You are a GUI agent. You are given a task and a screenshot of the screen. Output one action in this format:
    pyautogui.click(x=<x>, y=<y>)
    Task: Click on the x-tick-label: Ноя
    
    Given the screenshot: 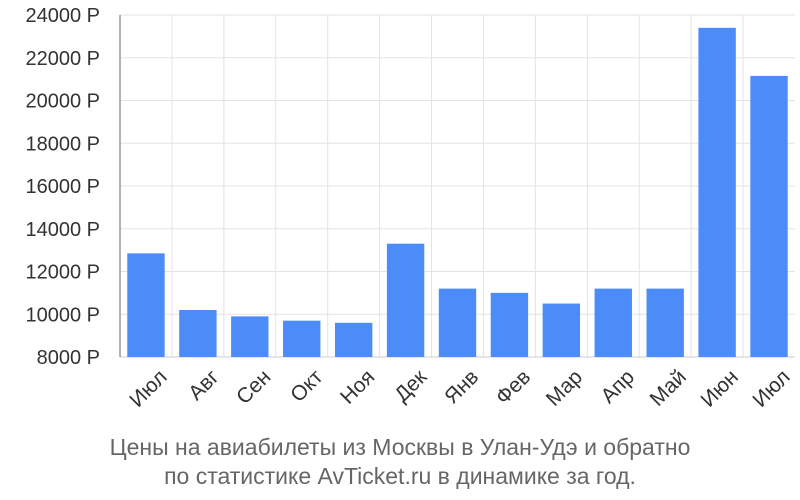 What is the action you would take?
    pyautogui.click(x=357, y=386)
    